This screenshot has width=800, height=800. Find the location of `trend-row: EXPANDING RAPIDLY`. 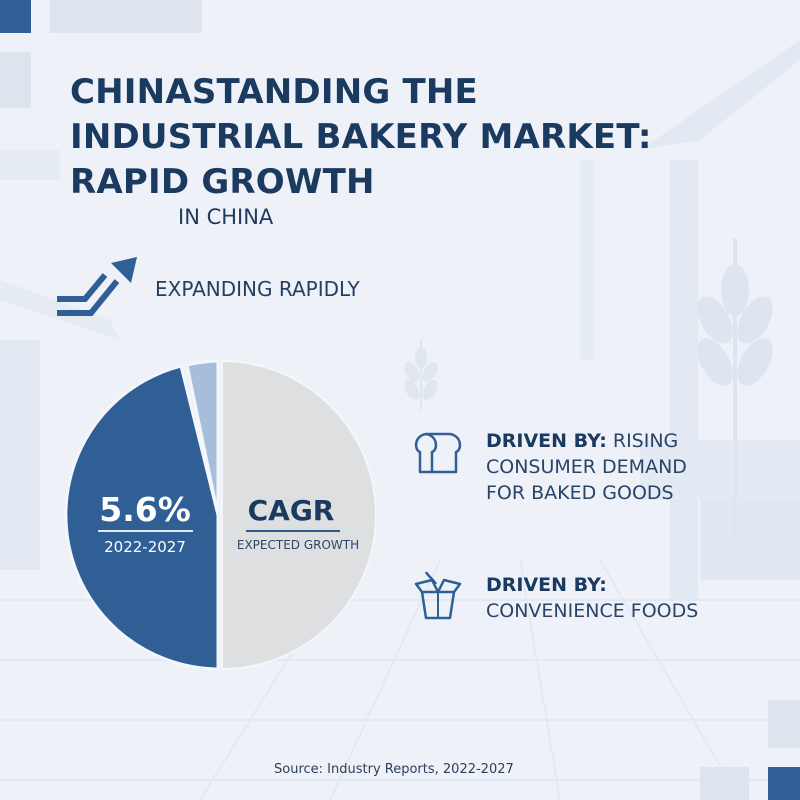

trend-row: EXPANDING RAPIDLY is located at coordinates (207, 289).